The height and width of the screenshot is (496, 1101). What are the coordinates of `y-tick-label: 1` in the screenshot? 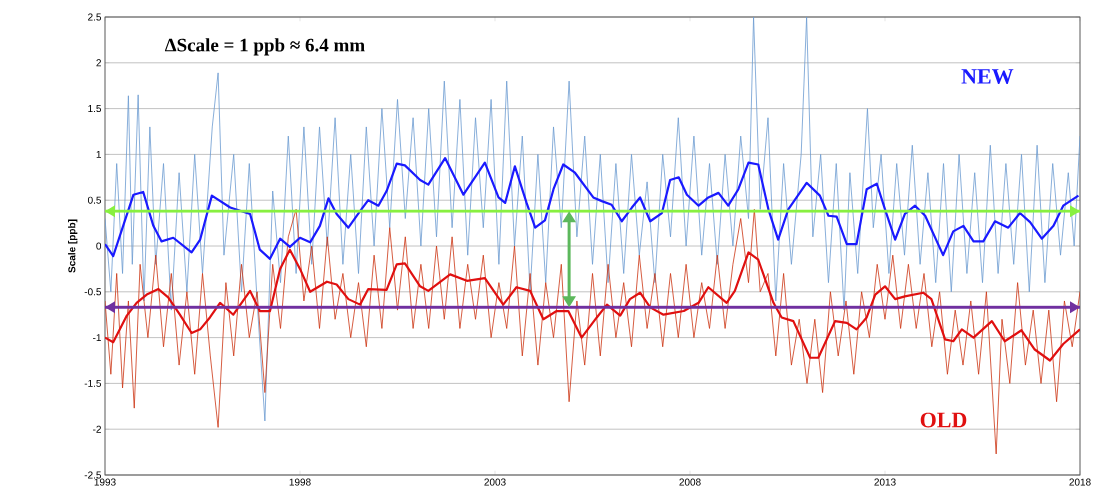 It's located at (98, 154).